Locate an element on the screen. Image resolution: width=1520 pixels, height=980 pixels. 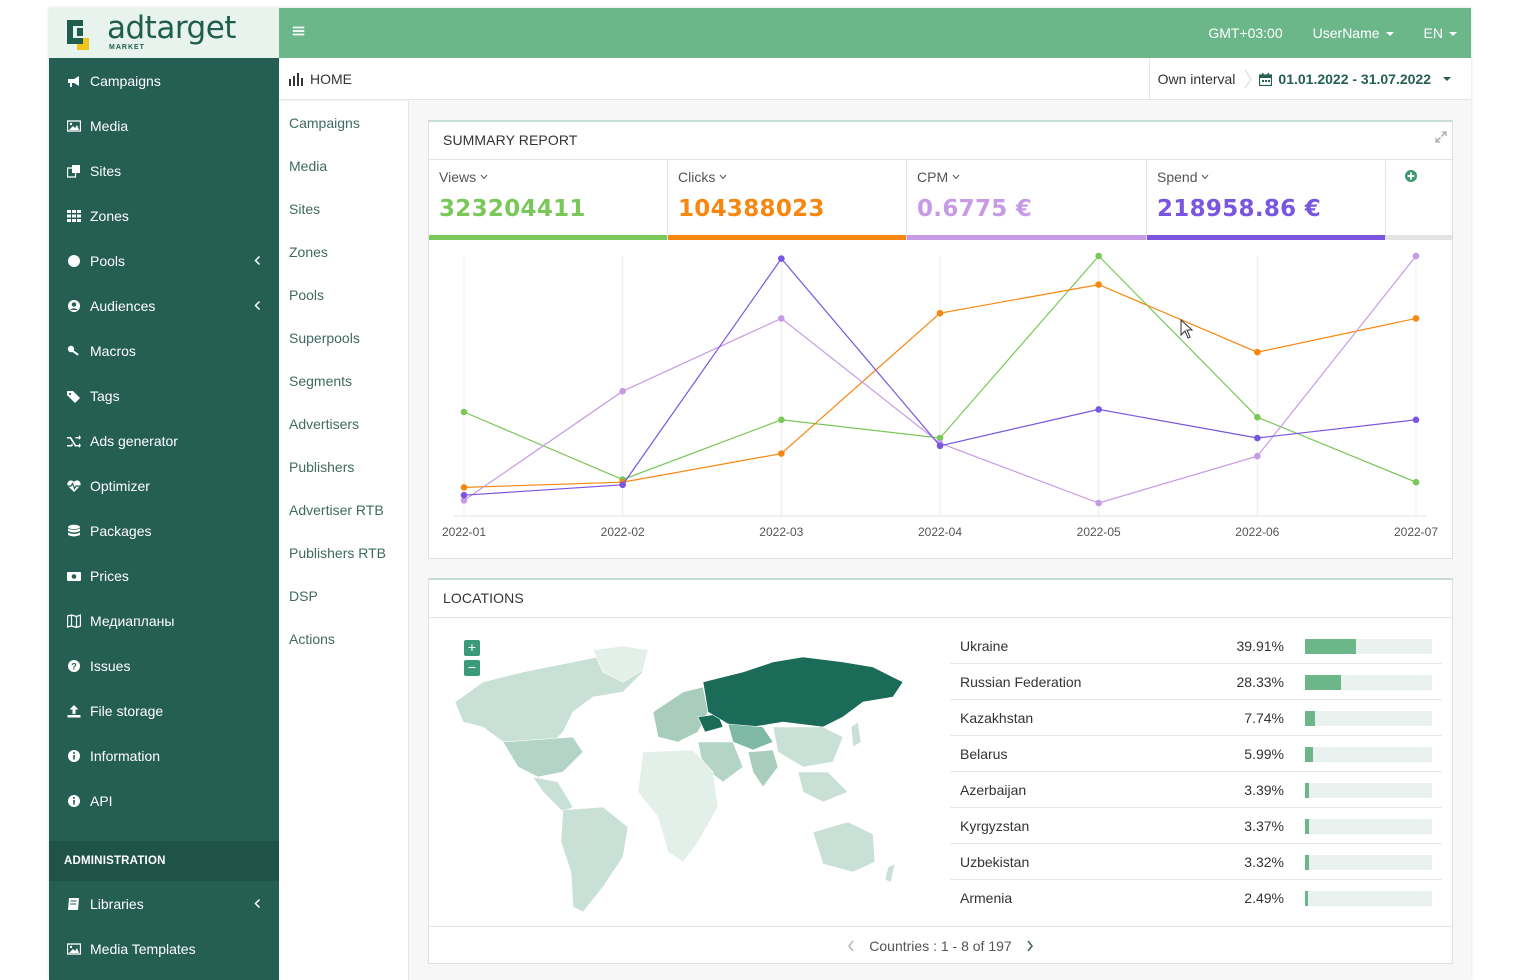
sidebar-item-prices: Prices is located at coordinates (164, 575).